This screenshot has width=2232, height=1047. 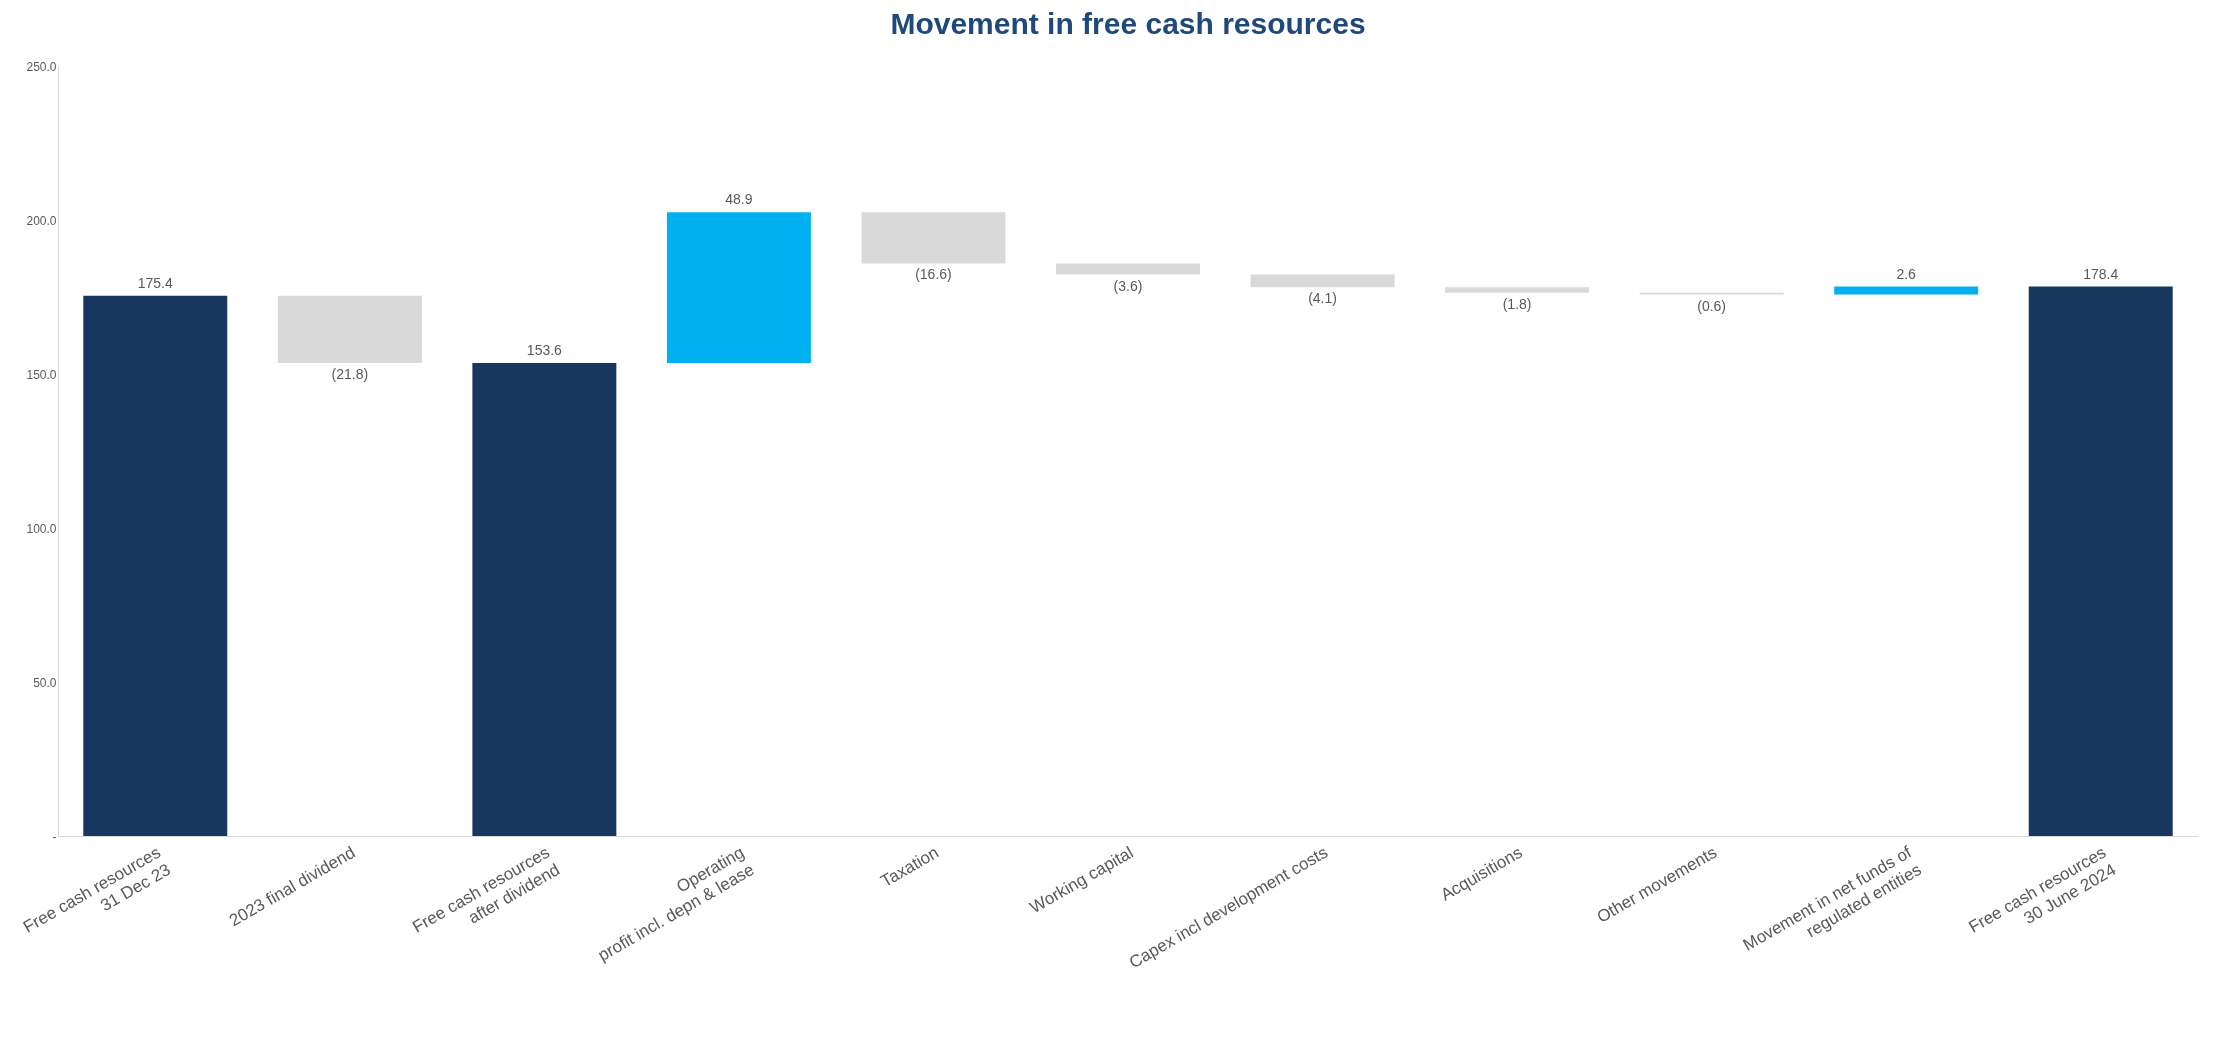 What do you see at coordinates (1128, 23) in the screenshot?
I see `chart-title: Movement in free cash resources` at bounding box center [1128, 23].